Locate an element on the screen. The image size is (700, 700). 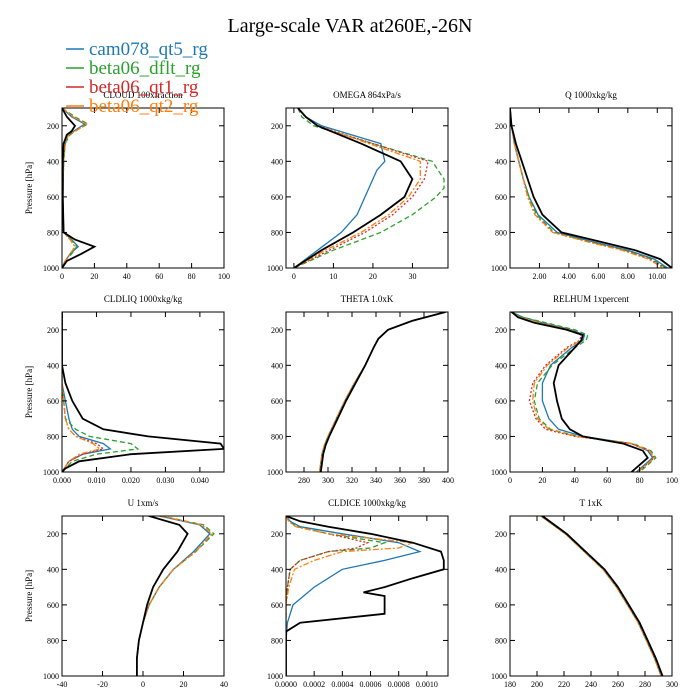
x-tick-label: 0.0002 is located at coordinates (314, 684).